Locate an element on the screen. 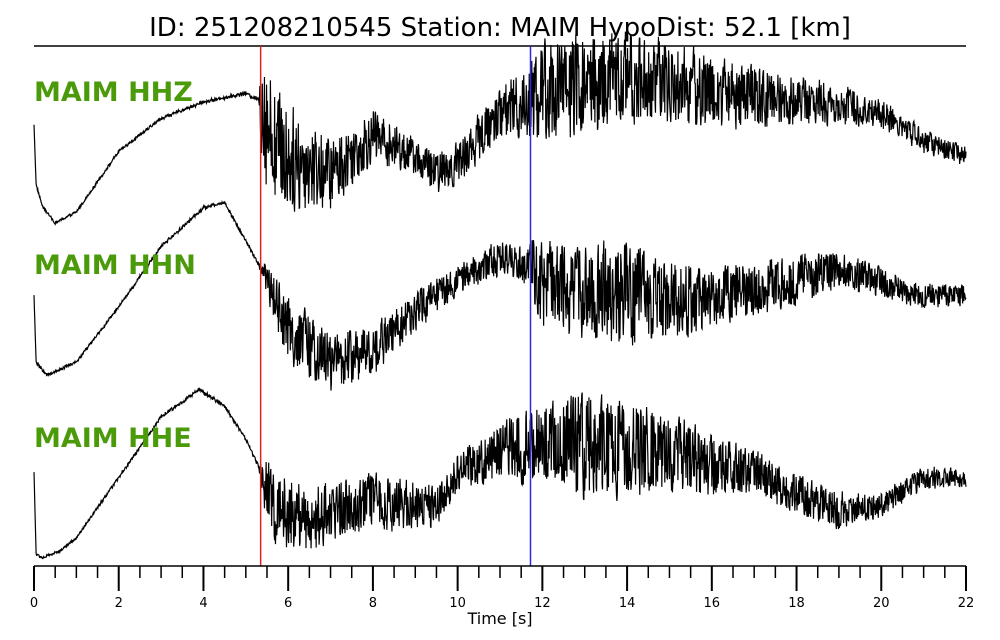 The height and width of the screenshot is (640, 1000). channel-label-maim-hhn: MAIM HHN is located at coordinates (115, 265).